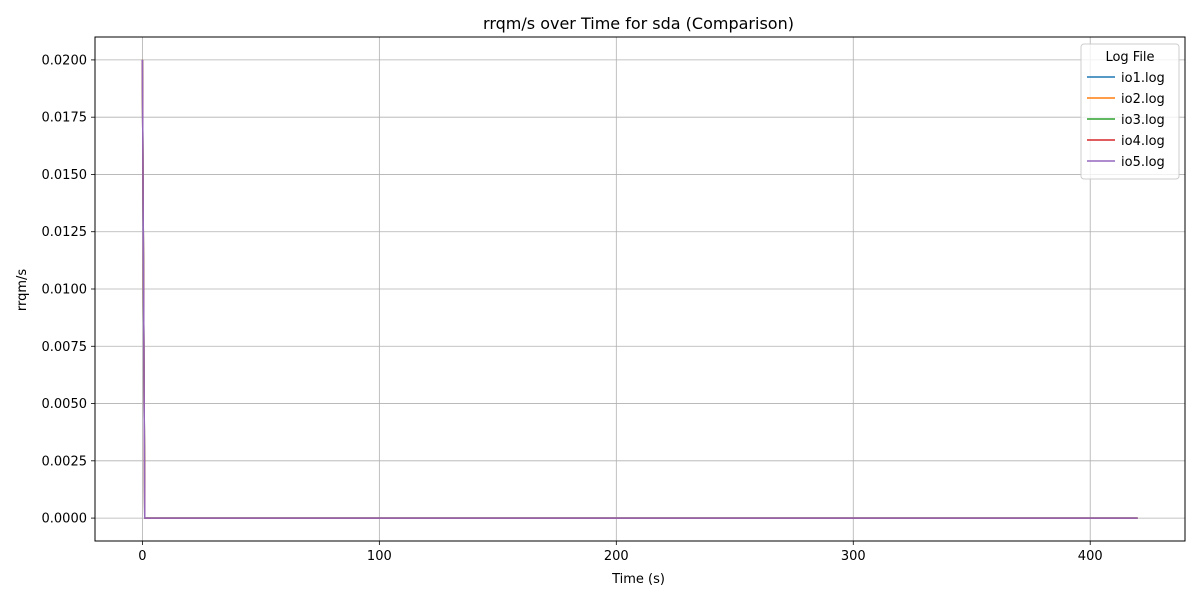 The width and height of the screenshot is (1200, 600). Describe the element at coordinates (65, 232) in the screenshot. I see `y-tick-label: 0.0125` at that location.